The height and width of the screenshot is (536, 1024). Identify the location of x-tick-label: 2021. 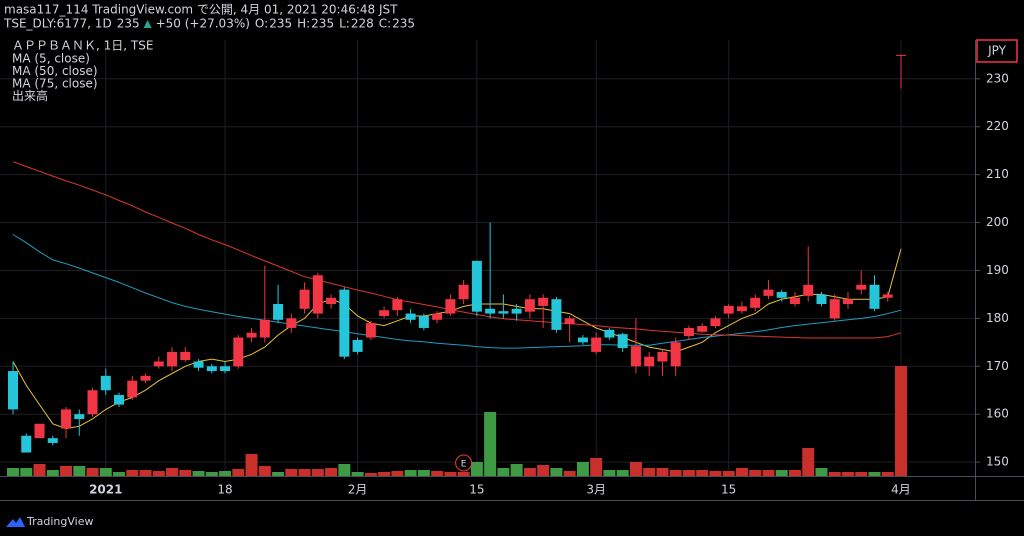
(105, 490).